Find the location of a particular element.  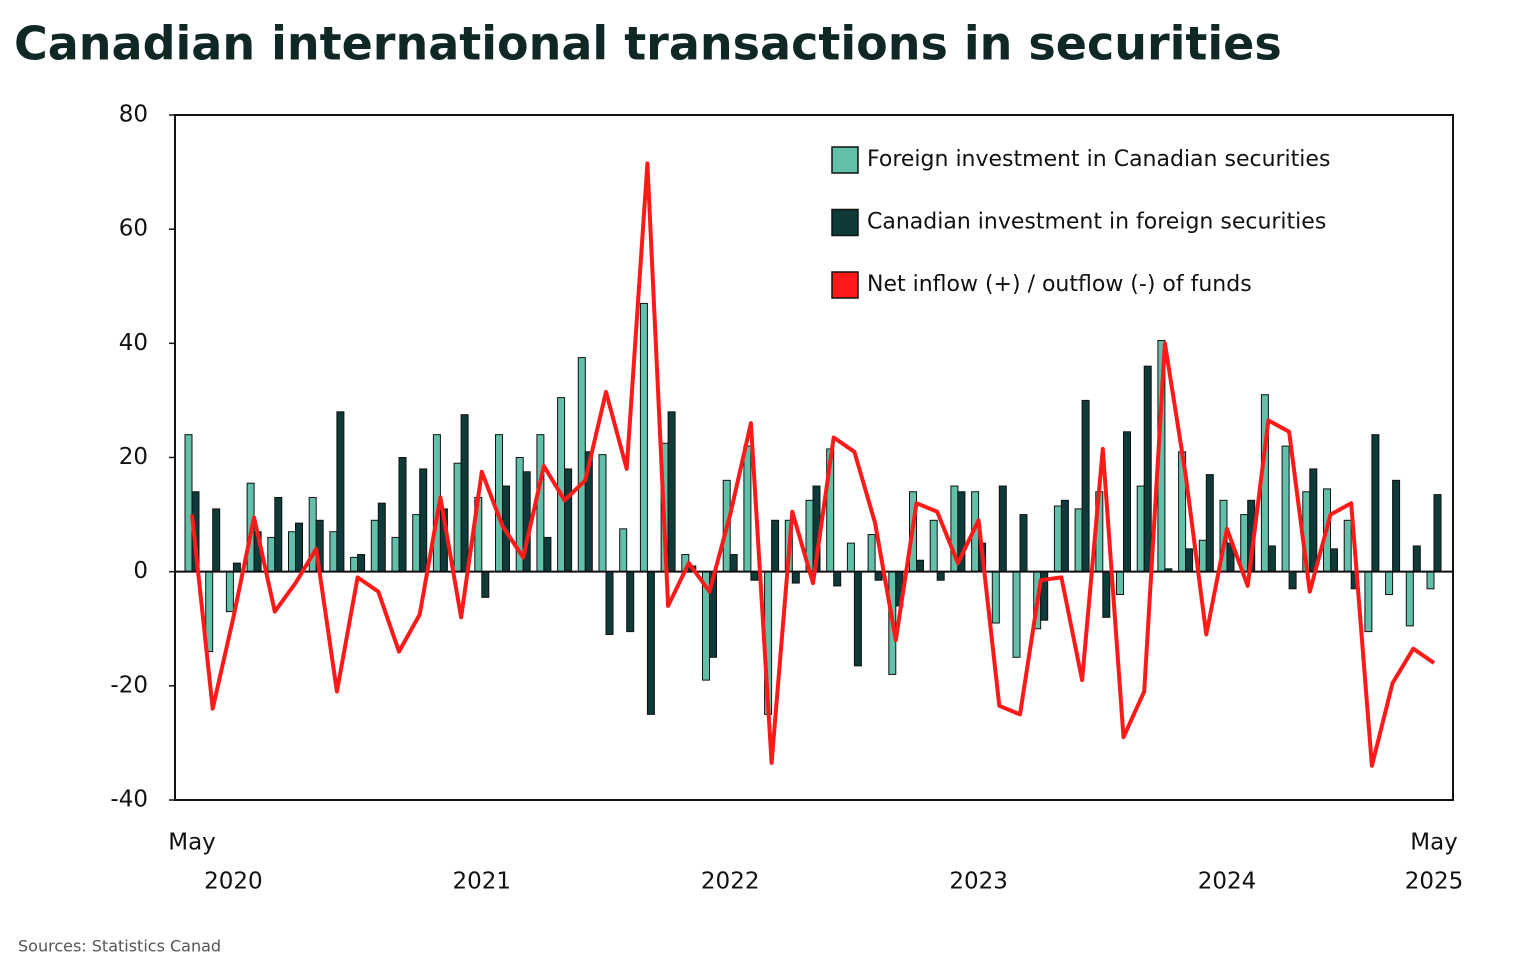

x-year-label: 2022 is located at coordinates (730, 882).